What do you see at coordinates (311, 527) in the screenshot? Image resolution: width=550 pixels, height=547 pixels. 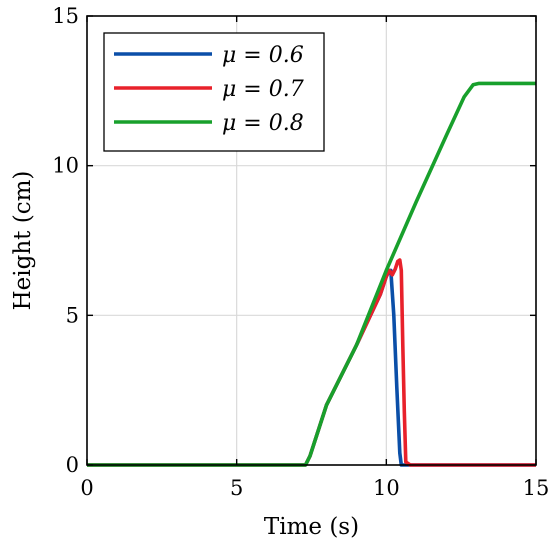 I see `x-axis-label: Time (s)` at bounding box center [311, 527].